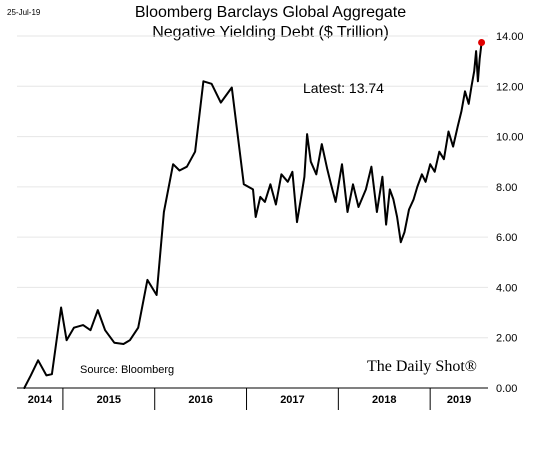 This screenshot has height=453, width=541. I want to click on latest-annotation: Latest: 13.74, so click(343, 88).